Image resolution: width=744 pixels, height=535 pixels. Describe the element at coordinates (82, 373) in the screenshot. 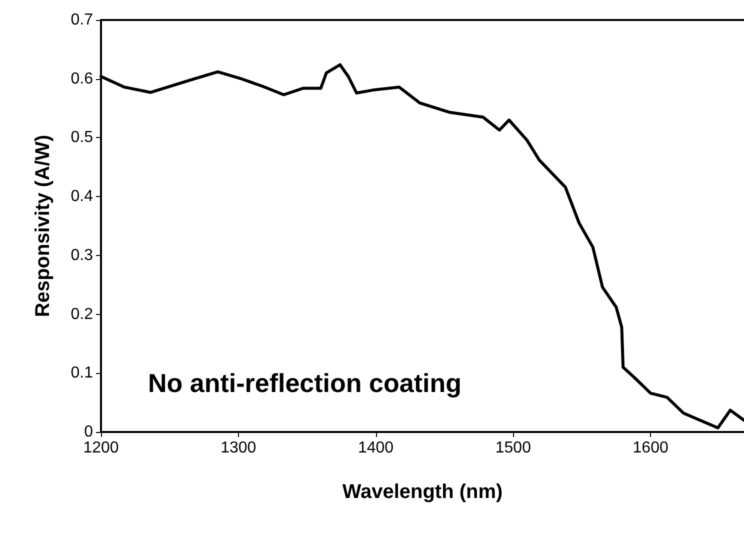

I see `y-tick-label: 0.1` at that location.